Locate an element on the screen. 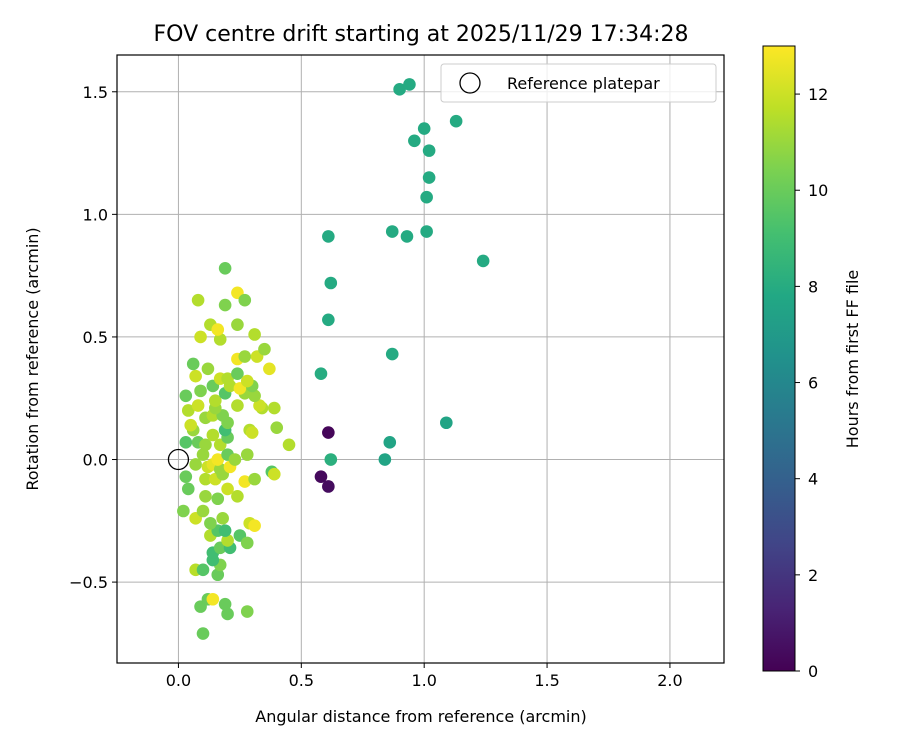 The image size is (900, 750). legend-label: Reference platepar is located at coordinates (583, 83).